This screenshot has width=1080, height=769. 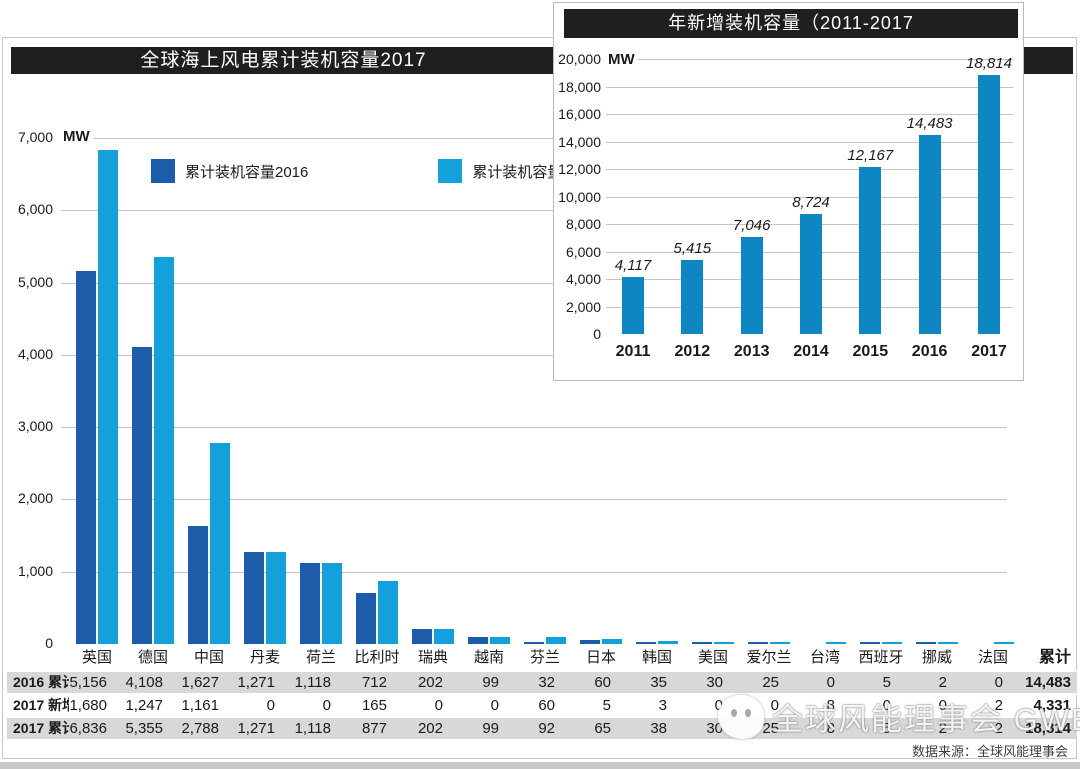 I want to click on x-axis-label: 2011, so click(x=633, y=351).